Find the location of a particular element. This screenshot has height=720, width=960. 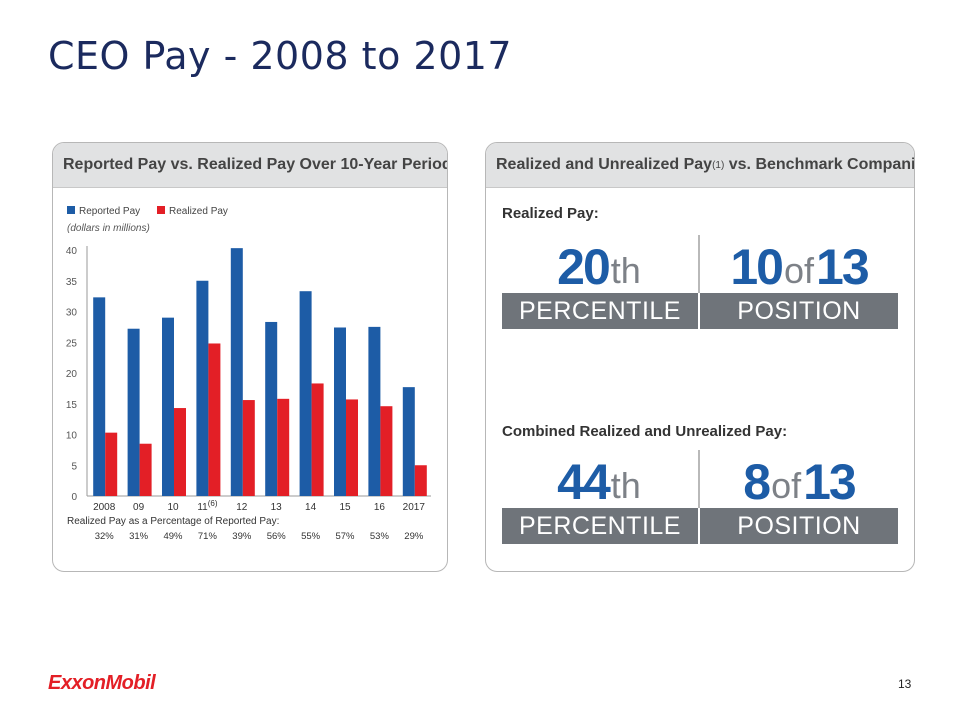

y-tick-label: 15 is located at coordinates (72, 405).